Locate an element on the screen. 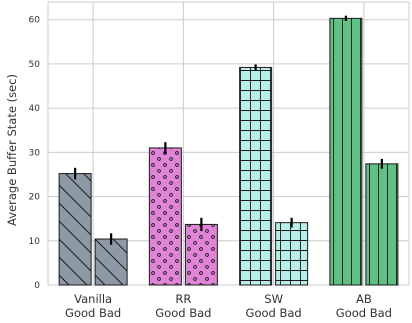 The width and height of the screenshot is (412, 323). y-tick-label: 50 is located at coordinates (35, 65).